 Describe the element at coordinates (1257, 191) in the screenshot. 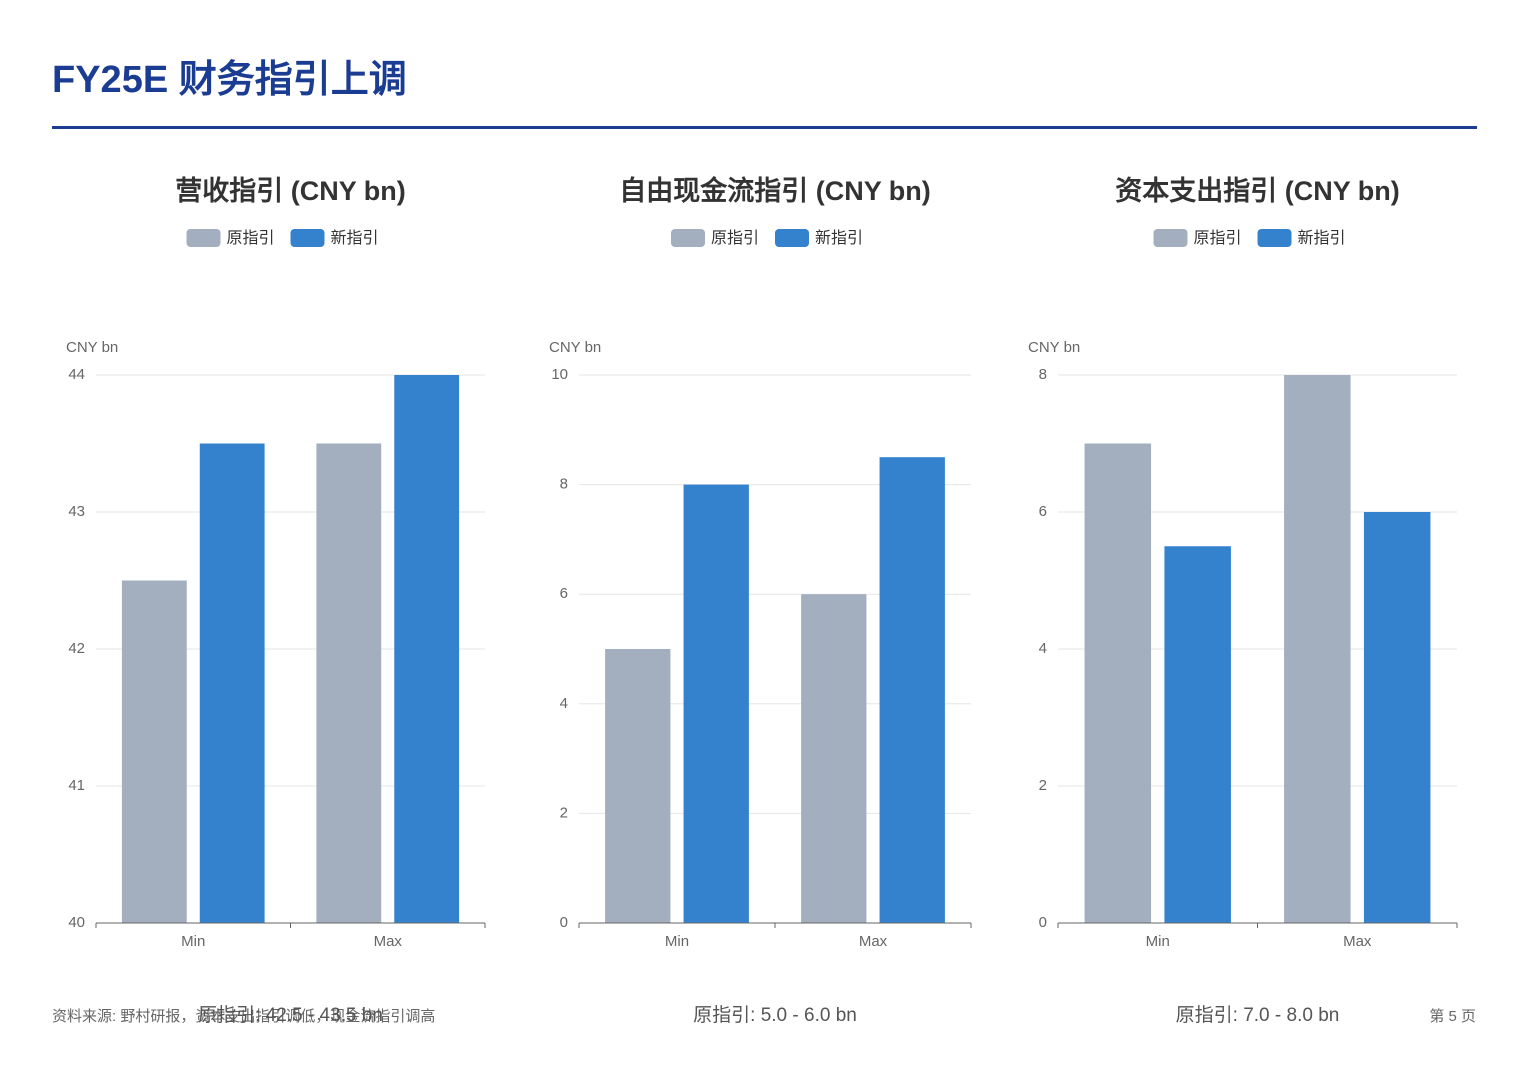

I see `chart-title: 资本支出指引 (CNY bn)` at that location.